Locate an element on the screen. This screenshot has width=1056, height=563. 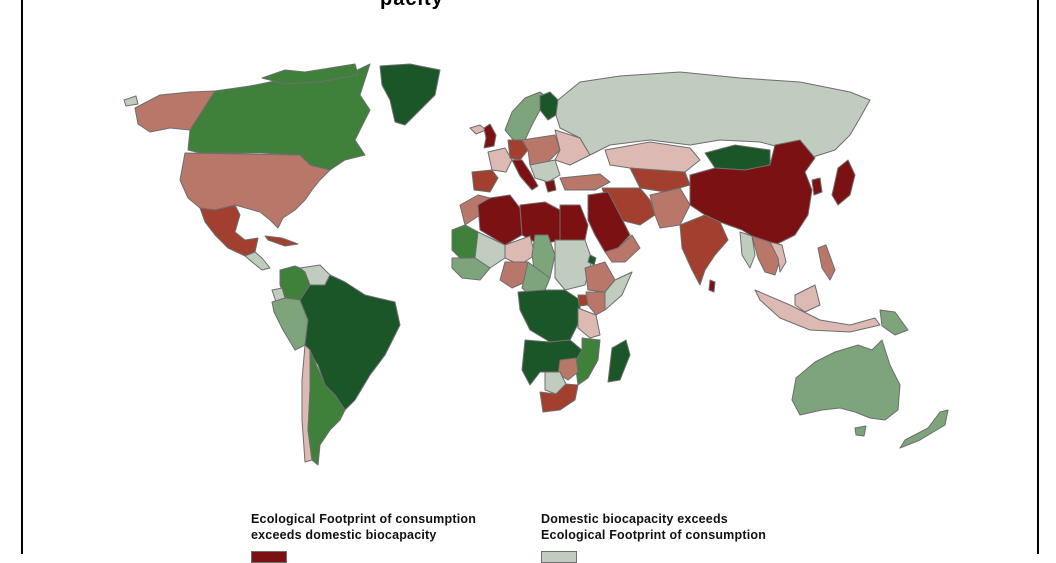
region-japan is located at coordinates (843, 182).